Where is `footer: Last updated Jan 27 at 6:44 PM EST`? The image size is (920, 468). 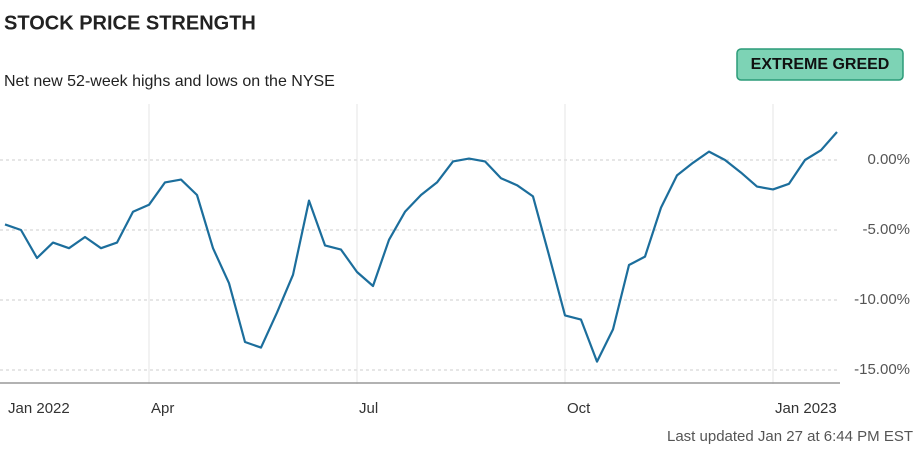 footer: Last updated Jan 27 at 6:44 PM EST is located at coordinates (790, 436).